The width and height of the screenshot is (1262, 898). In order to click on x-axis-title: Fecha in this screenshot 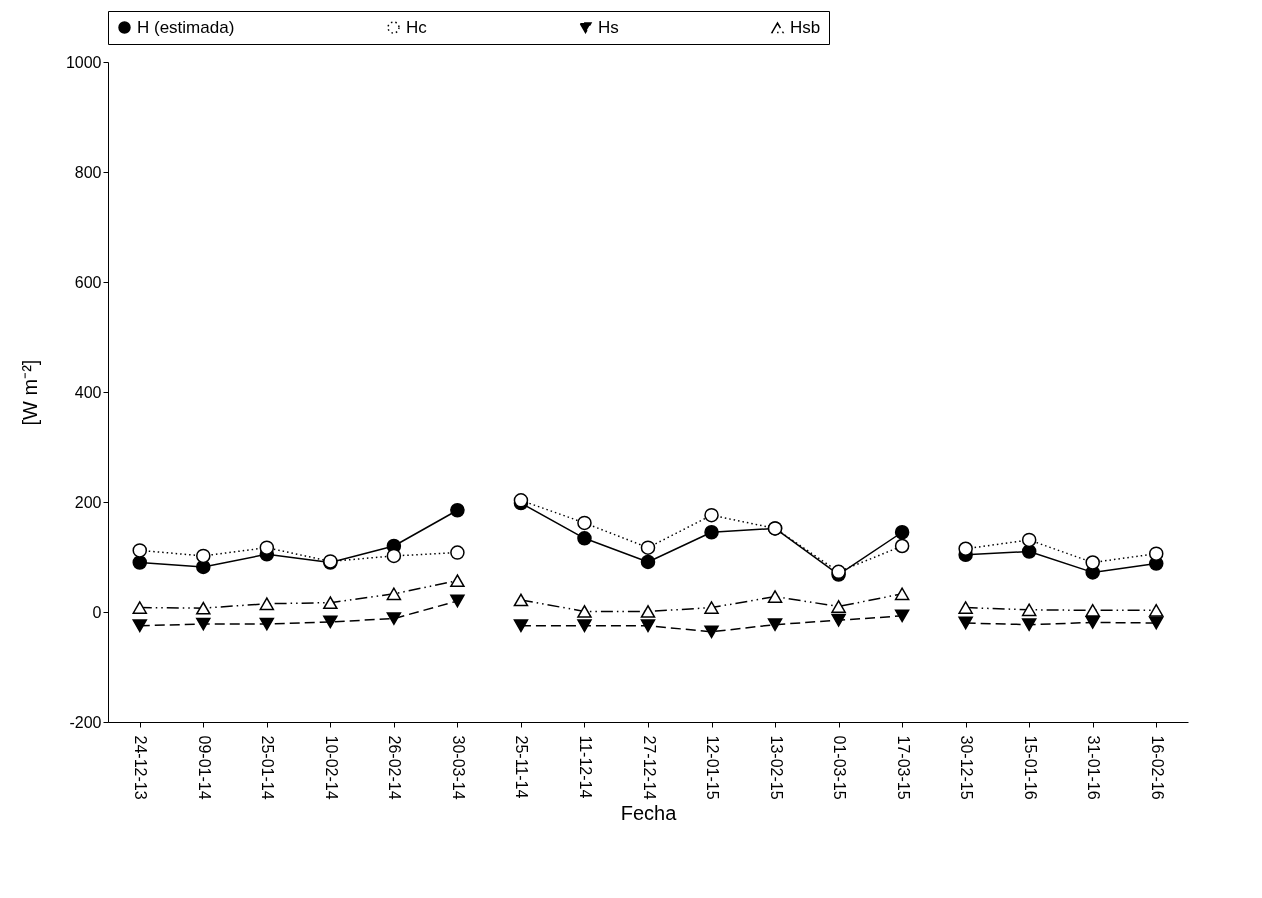, I will do `click(649, 812)`.